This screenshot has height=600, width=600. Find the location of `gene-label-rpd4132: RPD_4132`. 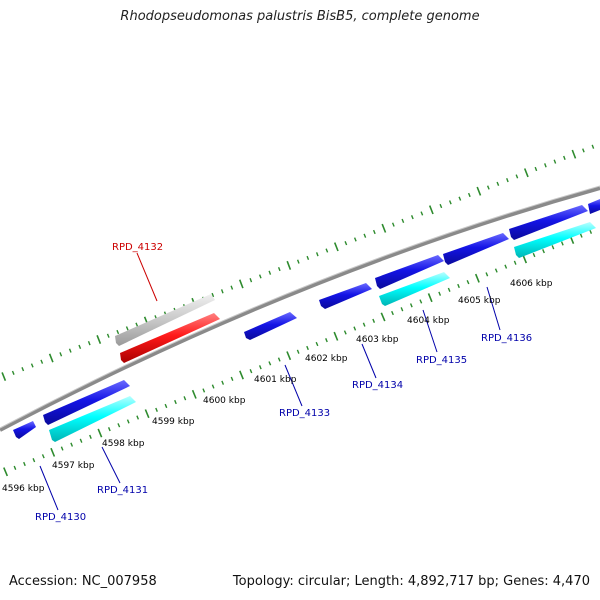

gene-label-rpd4132: RPD_4132 is located at coordinates (137, 247).